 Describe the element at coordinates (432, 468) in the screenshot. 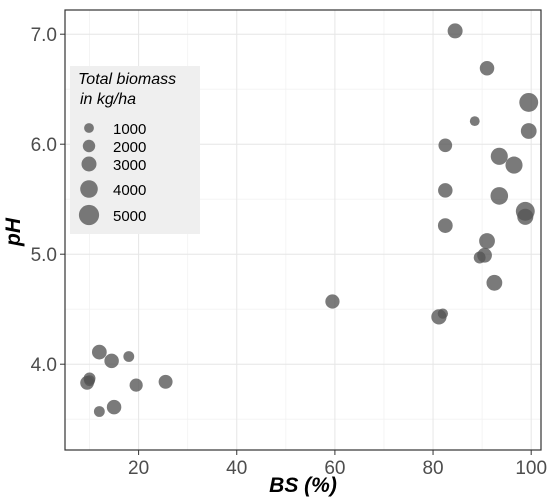

I see `x-tick-label: 80` at that location.